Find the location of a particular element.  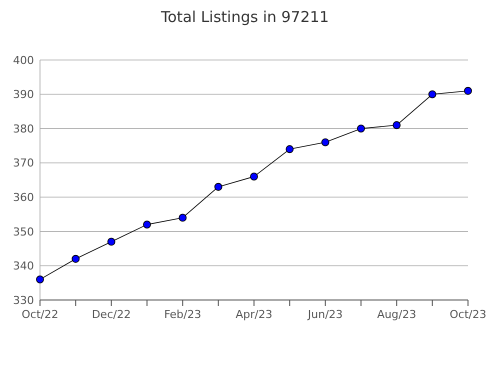

y-tick-label: 400 is located at coordinates (23, 60).